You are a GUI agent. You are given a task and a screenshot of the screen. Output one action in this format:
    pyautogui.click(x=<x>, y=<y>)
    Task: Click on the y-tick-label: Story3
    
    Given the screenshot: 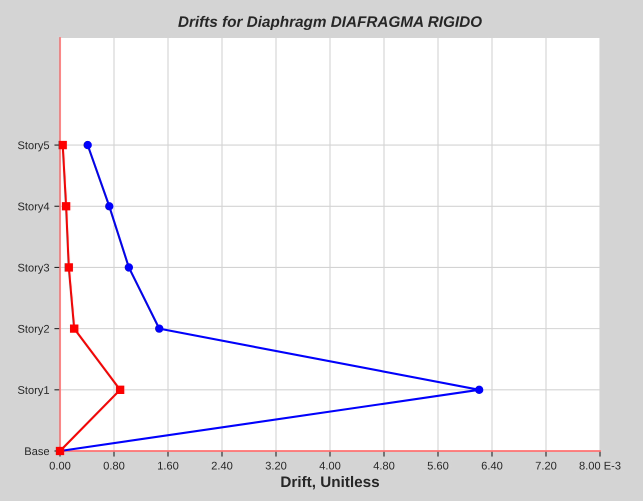 What is the action you would take?
    pyautogui.click(x=34, y=269)
    